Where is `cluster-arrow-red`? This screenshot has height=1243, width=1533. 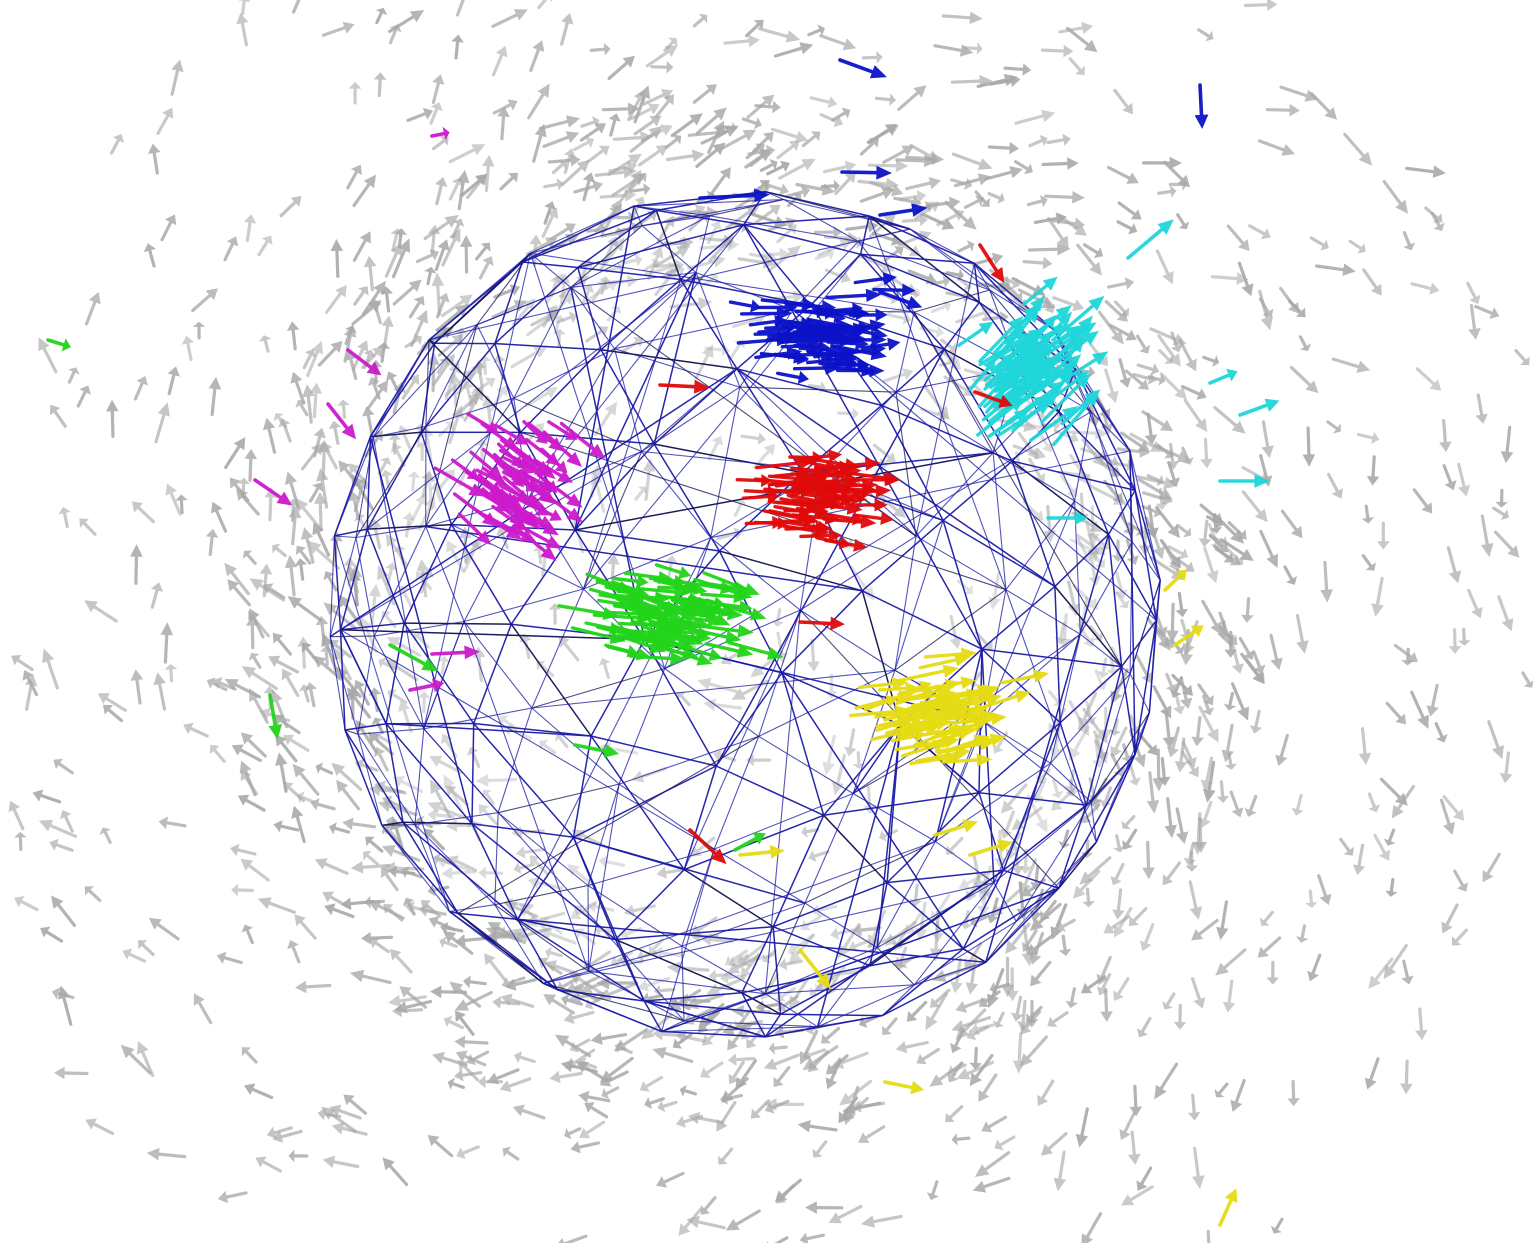
cluster-arrow-red is located at coordinates (846, 545).